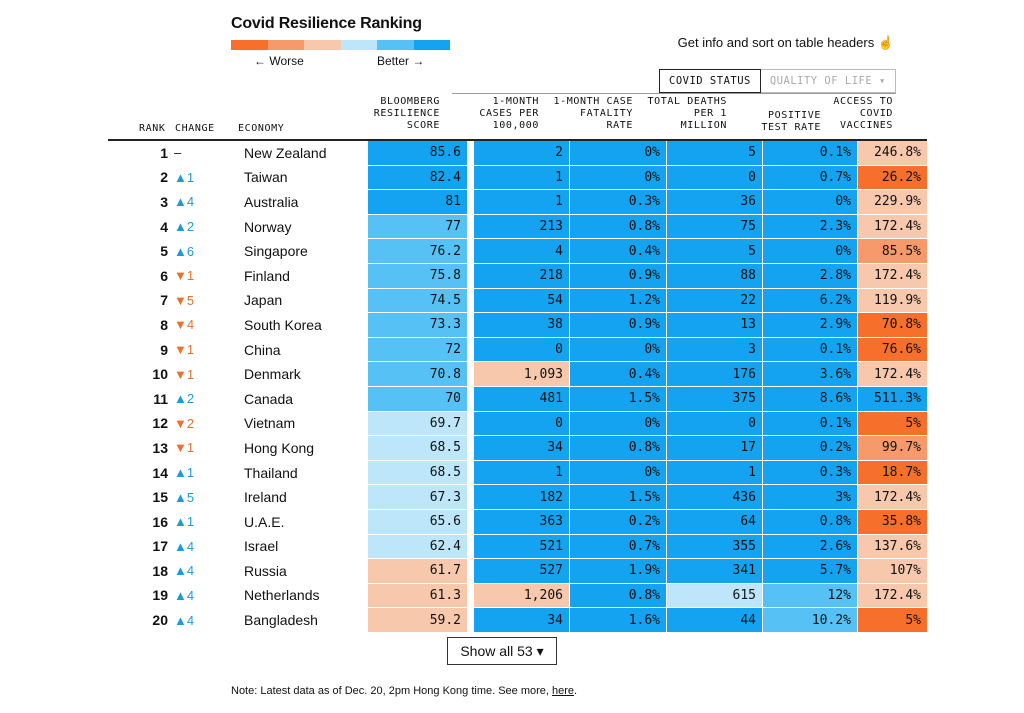  I want to click on header-score-line: SCORE, so click(423, 125).